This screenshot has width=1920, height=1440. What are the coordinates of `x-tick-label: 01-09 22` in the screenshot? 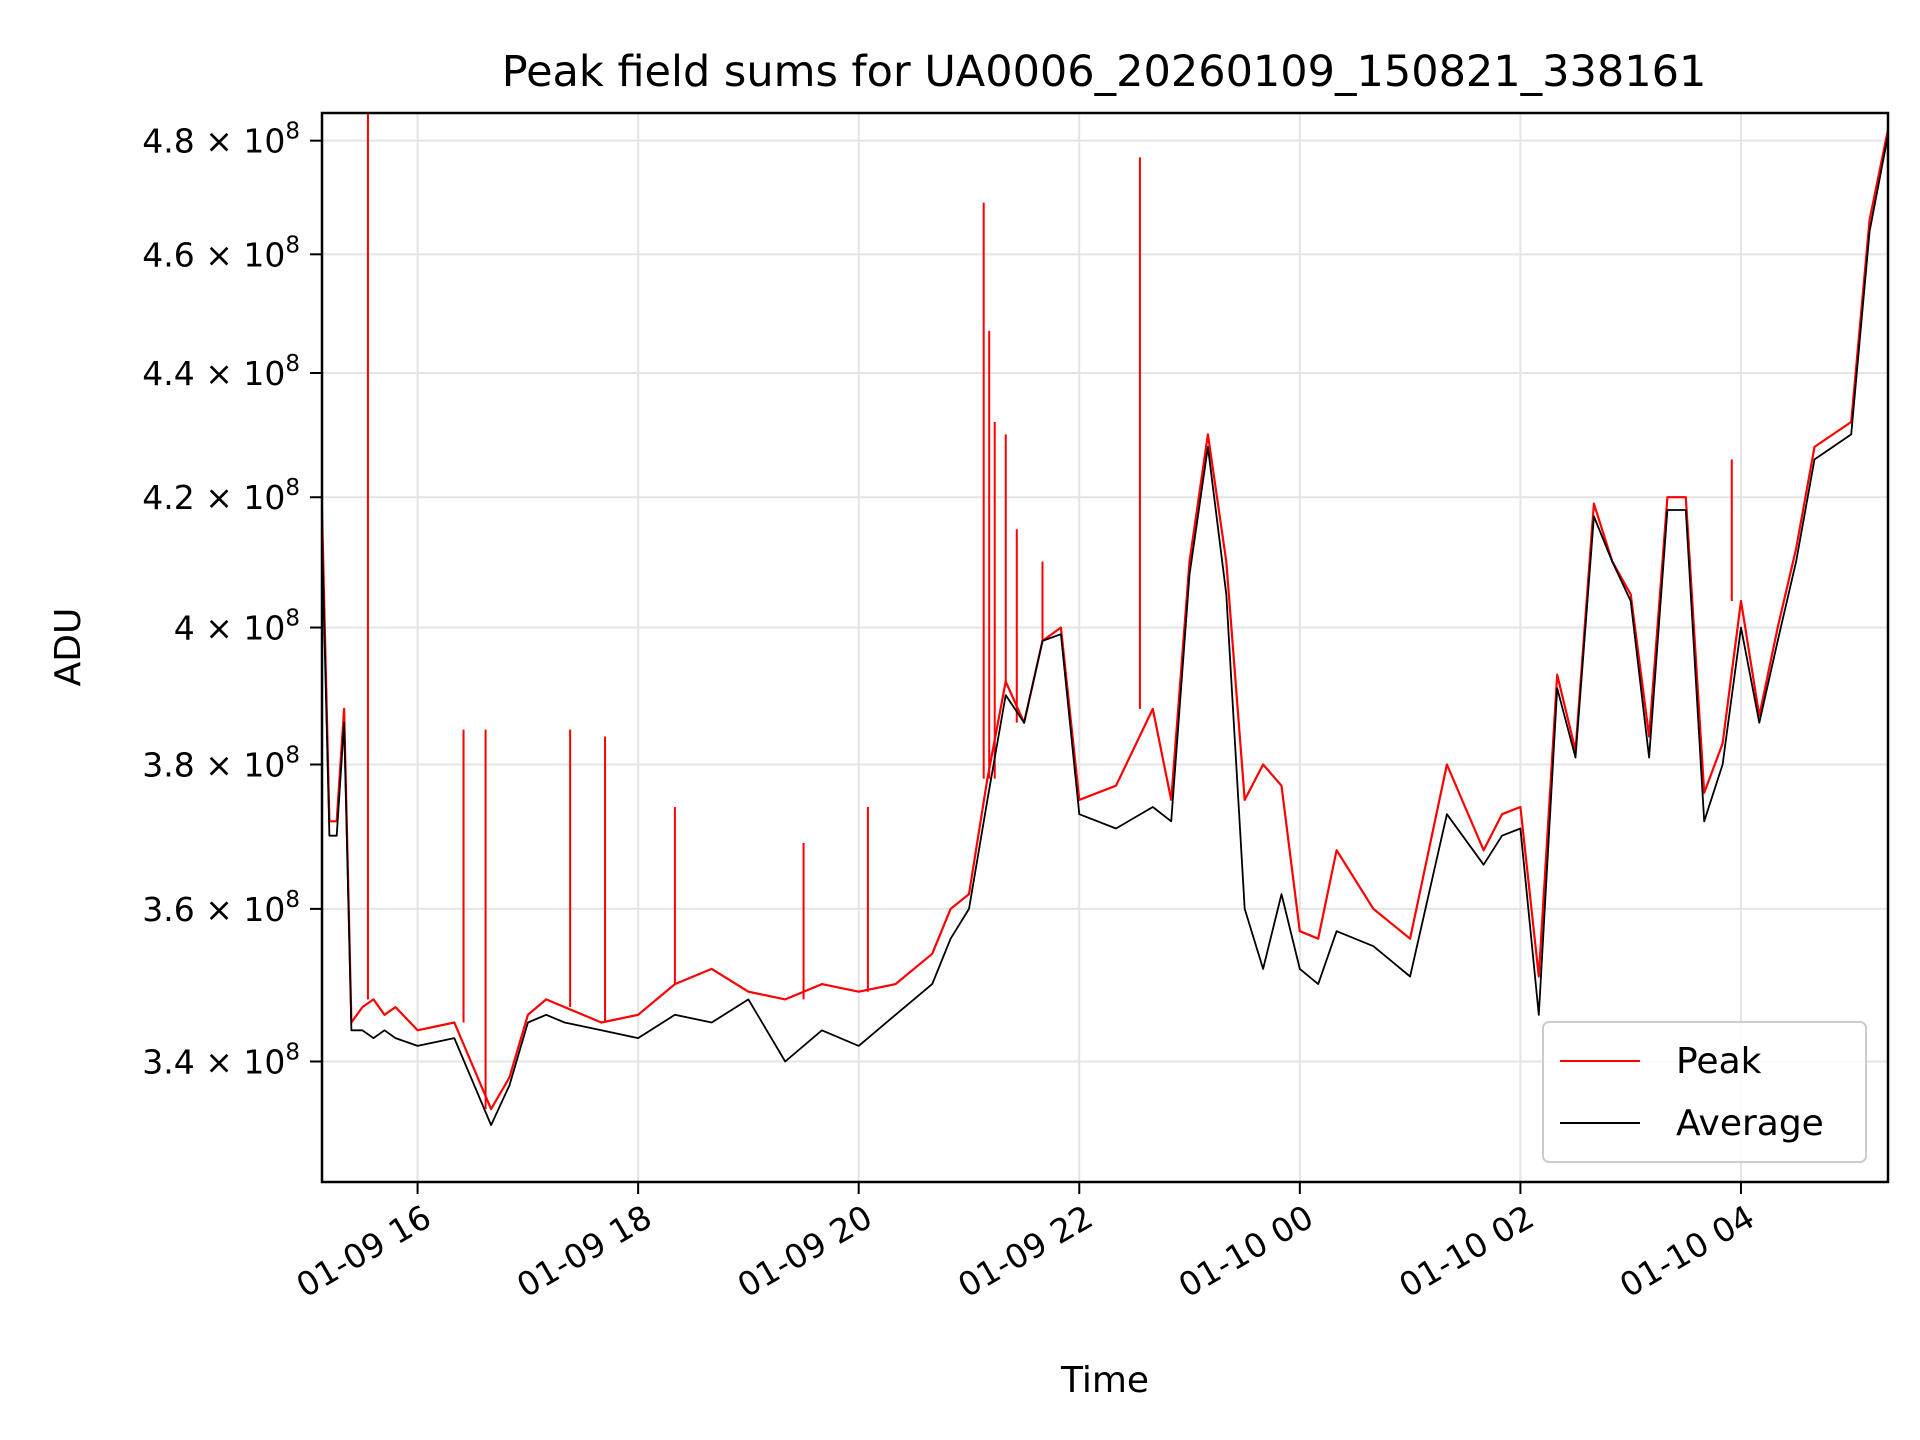 It's located at (1025, 1251).